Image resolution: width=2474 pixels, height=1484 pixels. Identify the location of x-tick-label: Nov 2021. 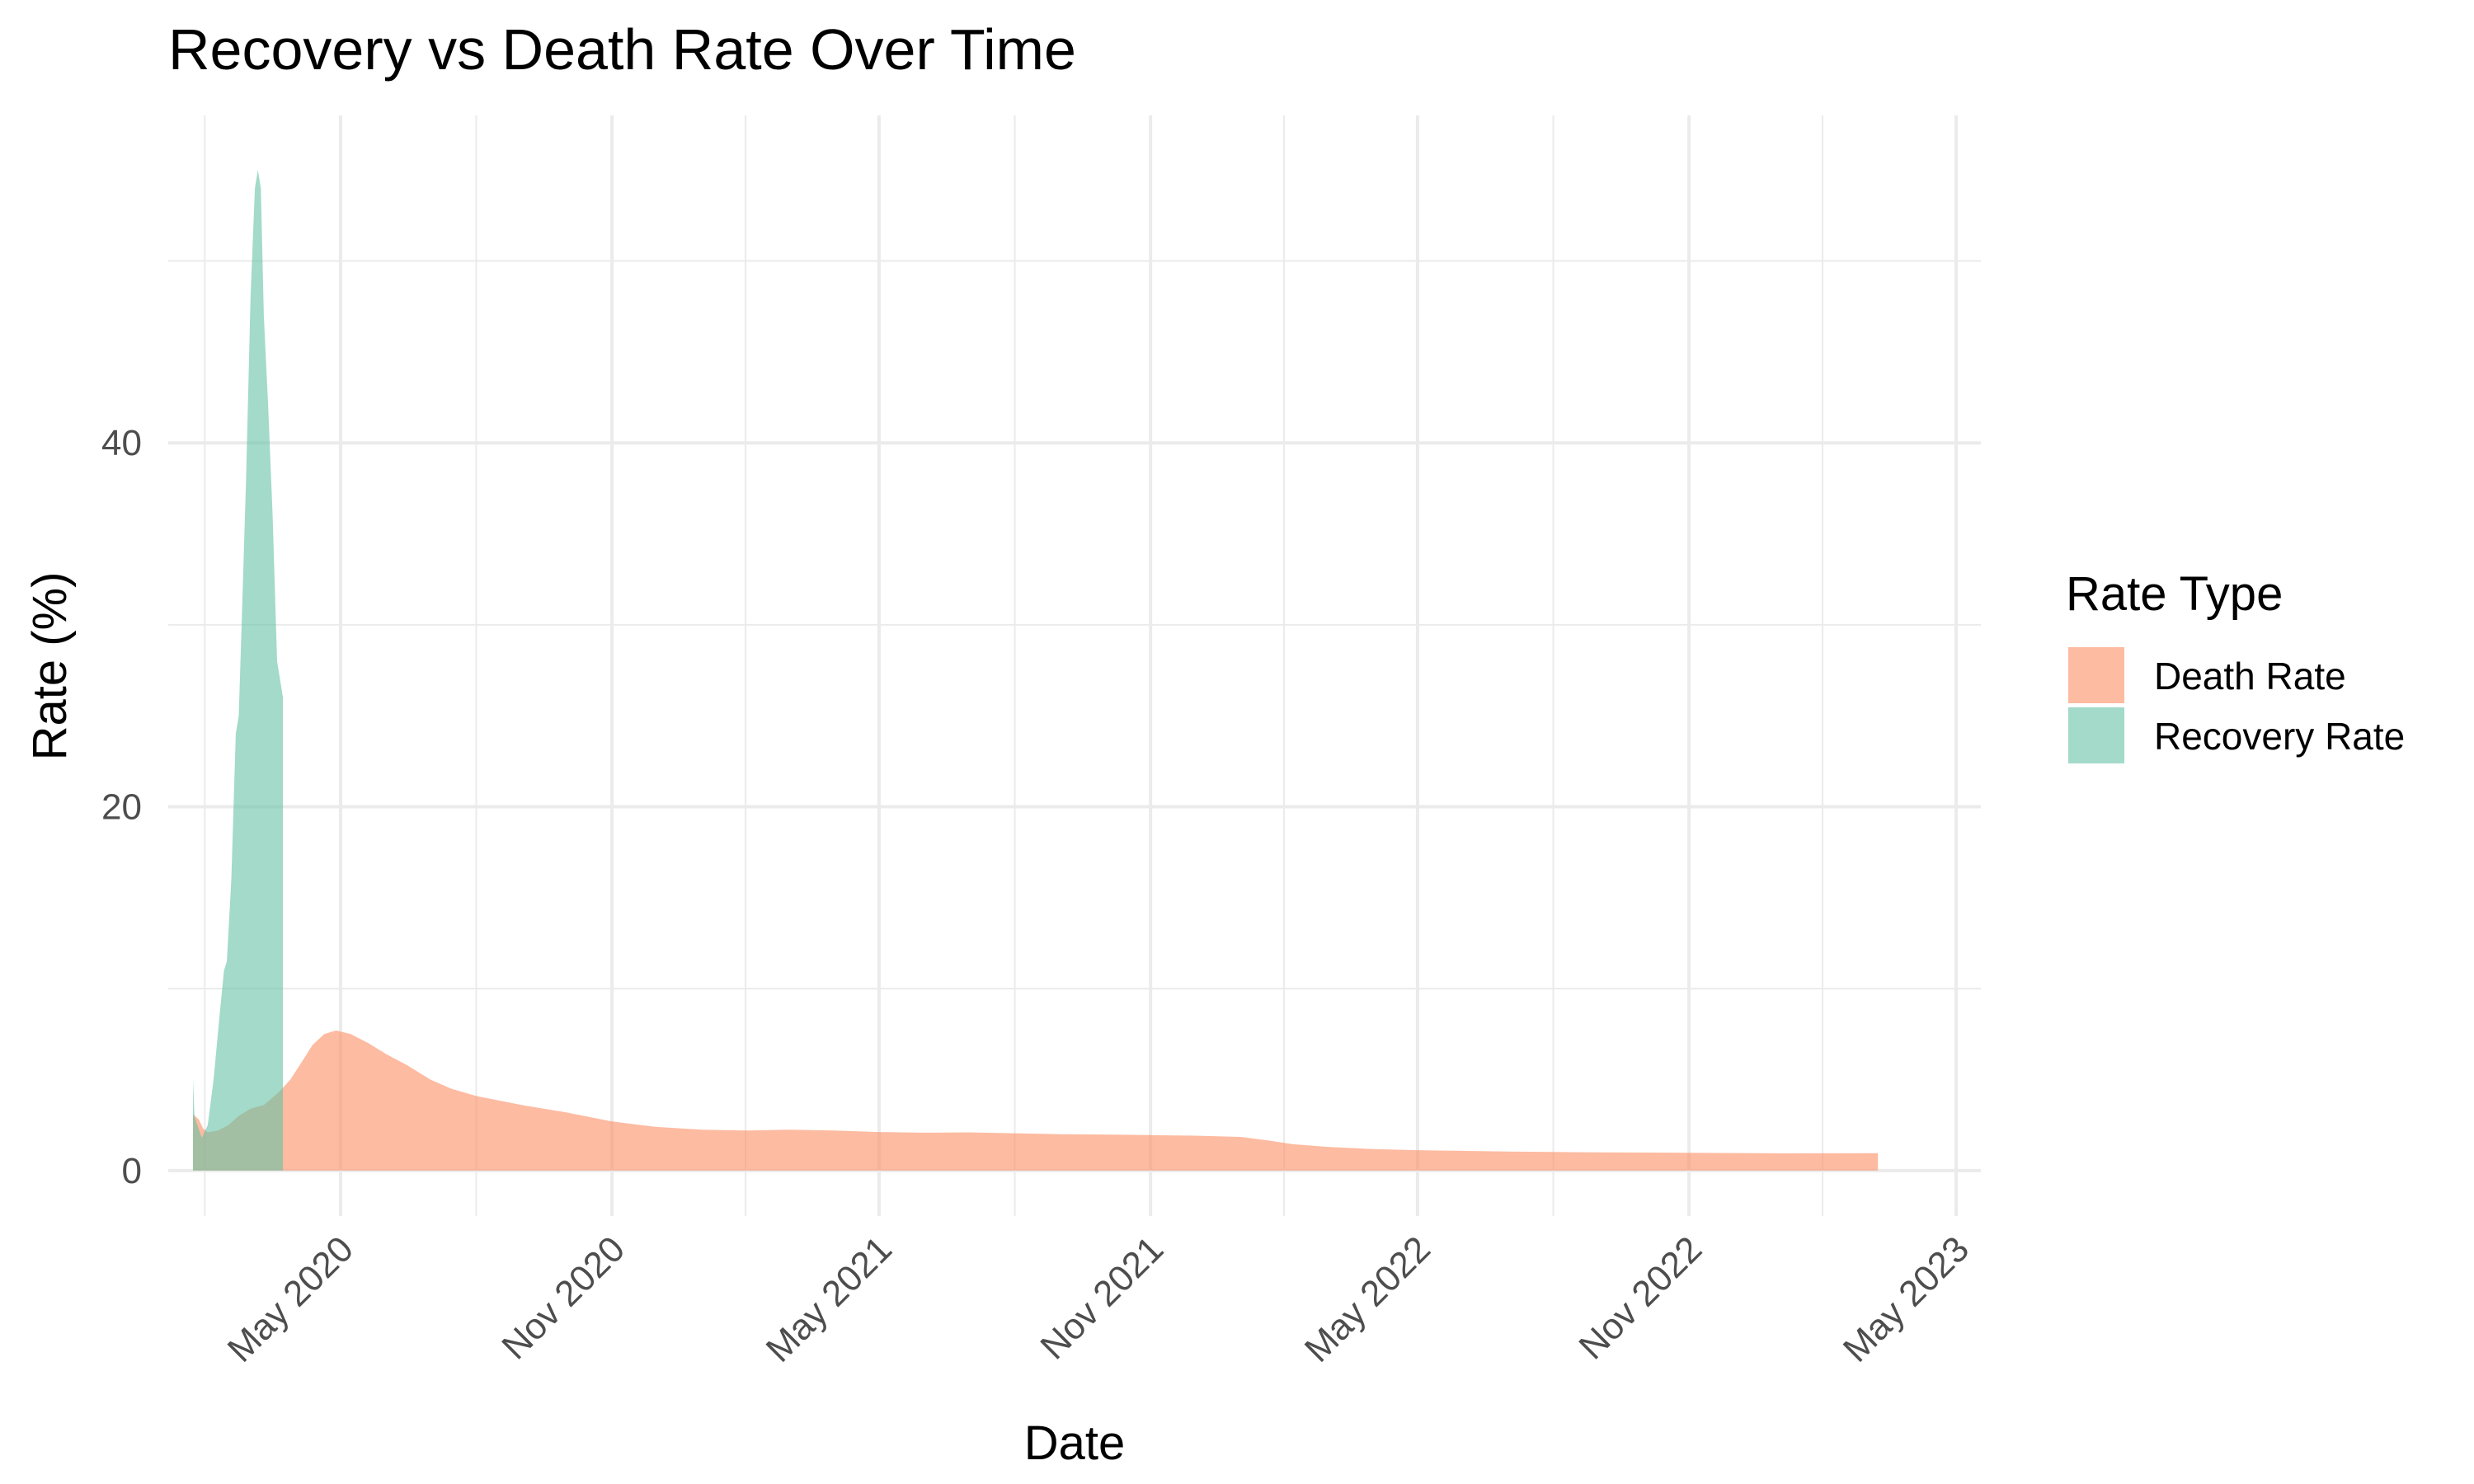
(1101, 1297).